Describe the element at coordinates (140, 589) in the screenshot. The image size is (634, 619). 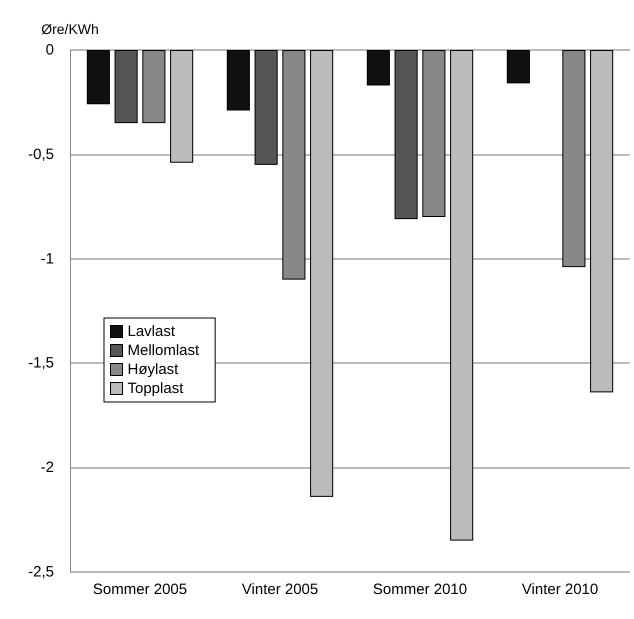
I see `x-tick-label: Sommer 2005` at that location.